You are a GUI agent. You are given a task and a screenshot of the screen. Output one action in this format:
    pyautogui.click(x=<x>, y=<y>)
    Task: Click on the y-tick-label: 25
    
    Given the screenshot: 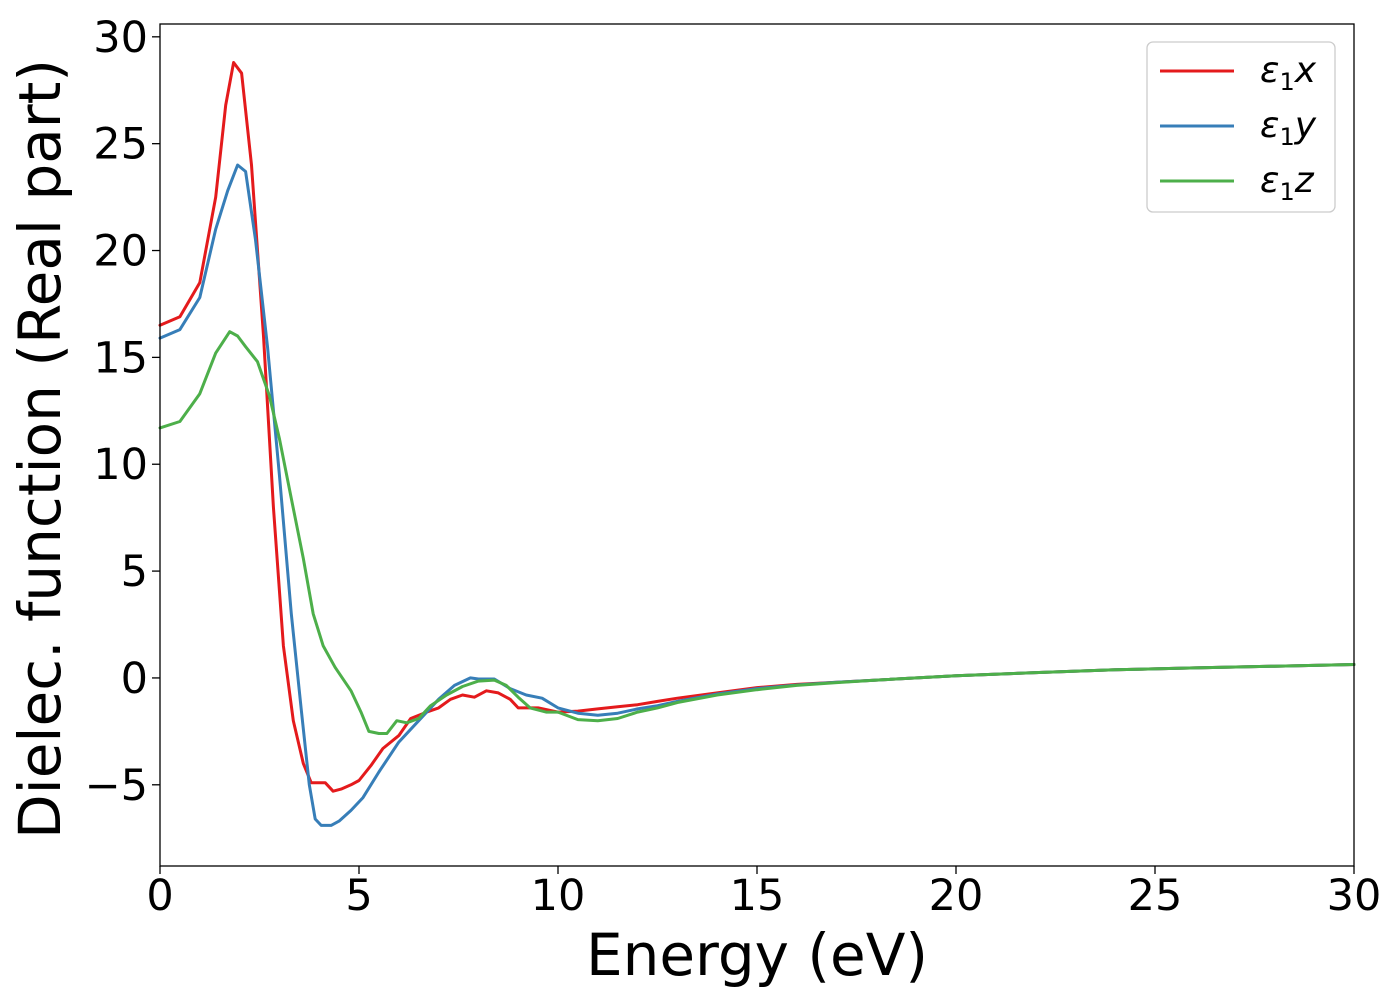 What is the action you would take?
    pyautogui.click(x=120, y=145)
    